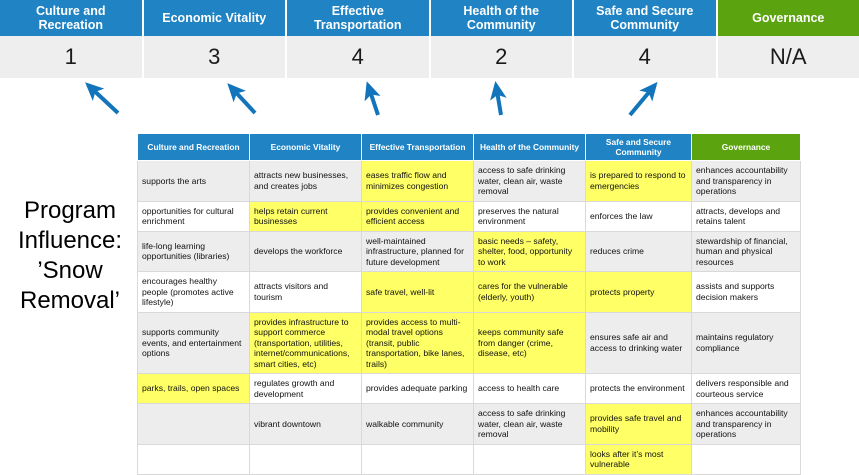 The width and height of the screenshot is (859, 475). I want to click on scorecard-header-governance: Governance, so click(788, 18).